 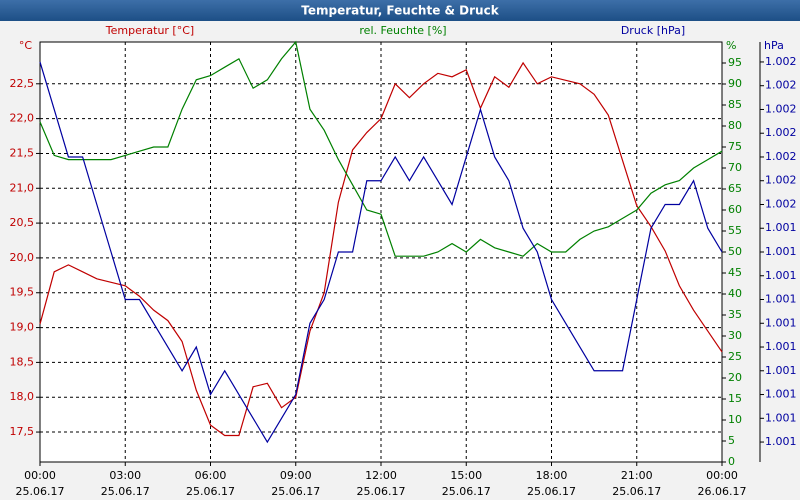 What do you see at coordinates (22, 187) in the screenshot?
I see `y-tick-label: 21,0` at bounding box center [22, 187].